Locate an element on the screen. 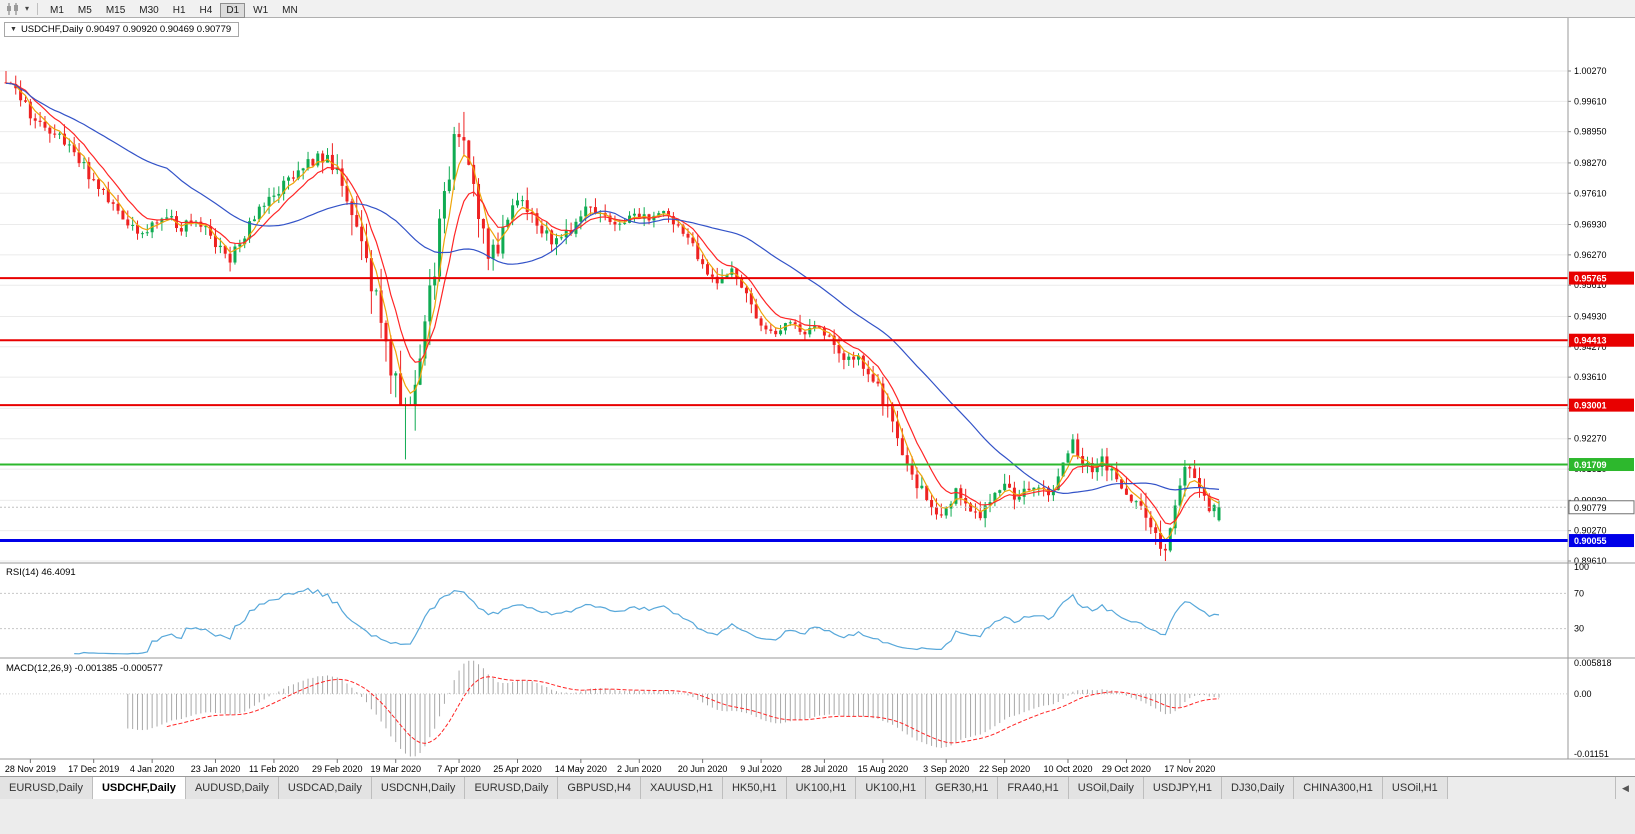 The height and width of the screenshot is (834, 1635). date-axis-label: 23 Jan 2020 is located at coordinates (216, 769).